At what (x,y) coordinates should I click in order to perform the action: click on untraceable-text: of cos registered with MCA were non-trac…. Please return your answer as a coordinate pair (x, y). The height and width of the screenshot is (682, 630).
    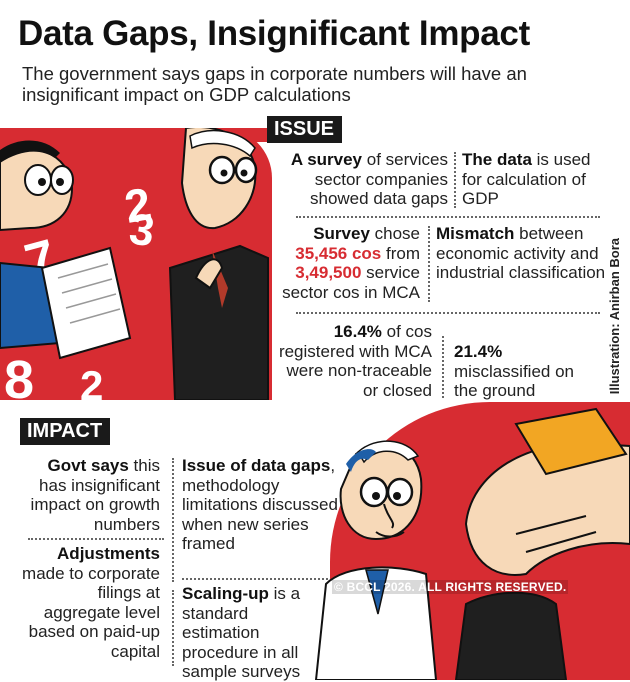
    Looking at the image, I should click on (355, 361).